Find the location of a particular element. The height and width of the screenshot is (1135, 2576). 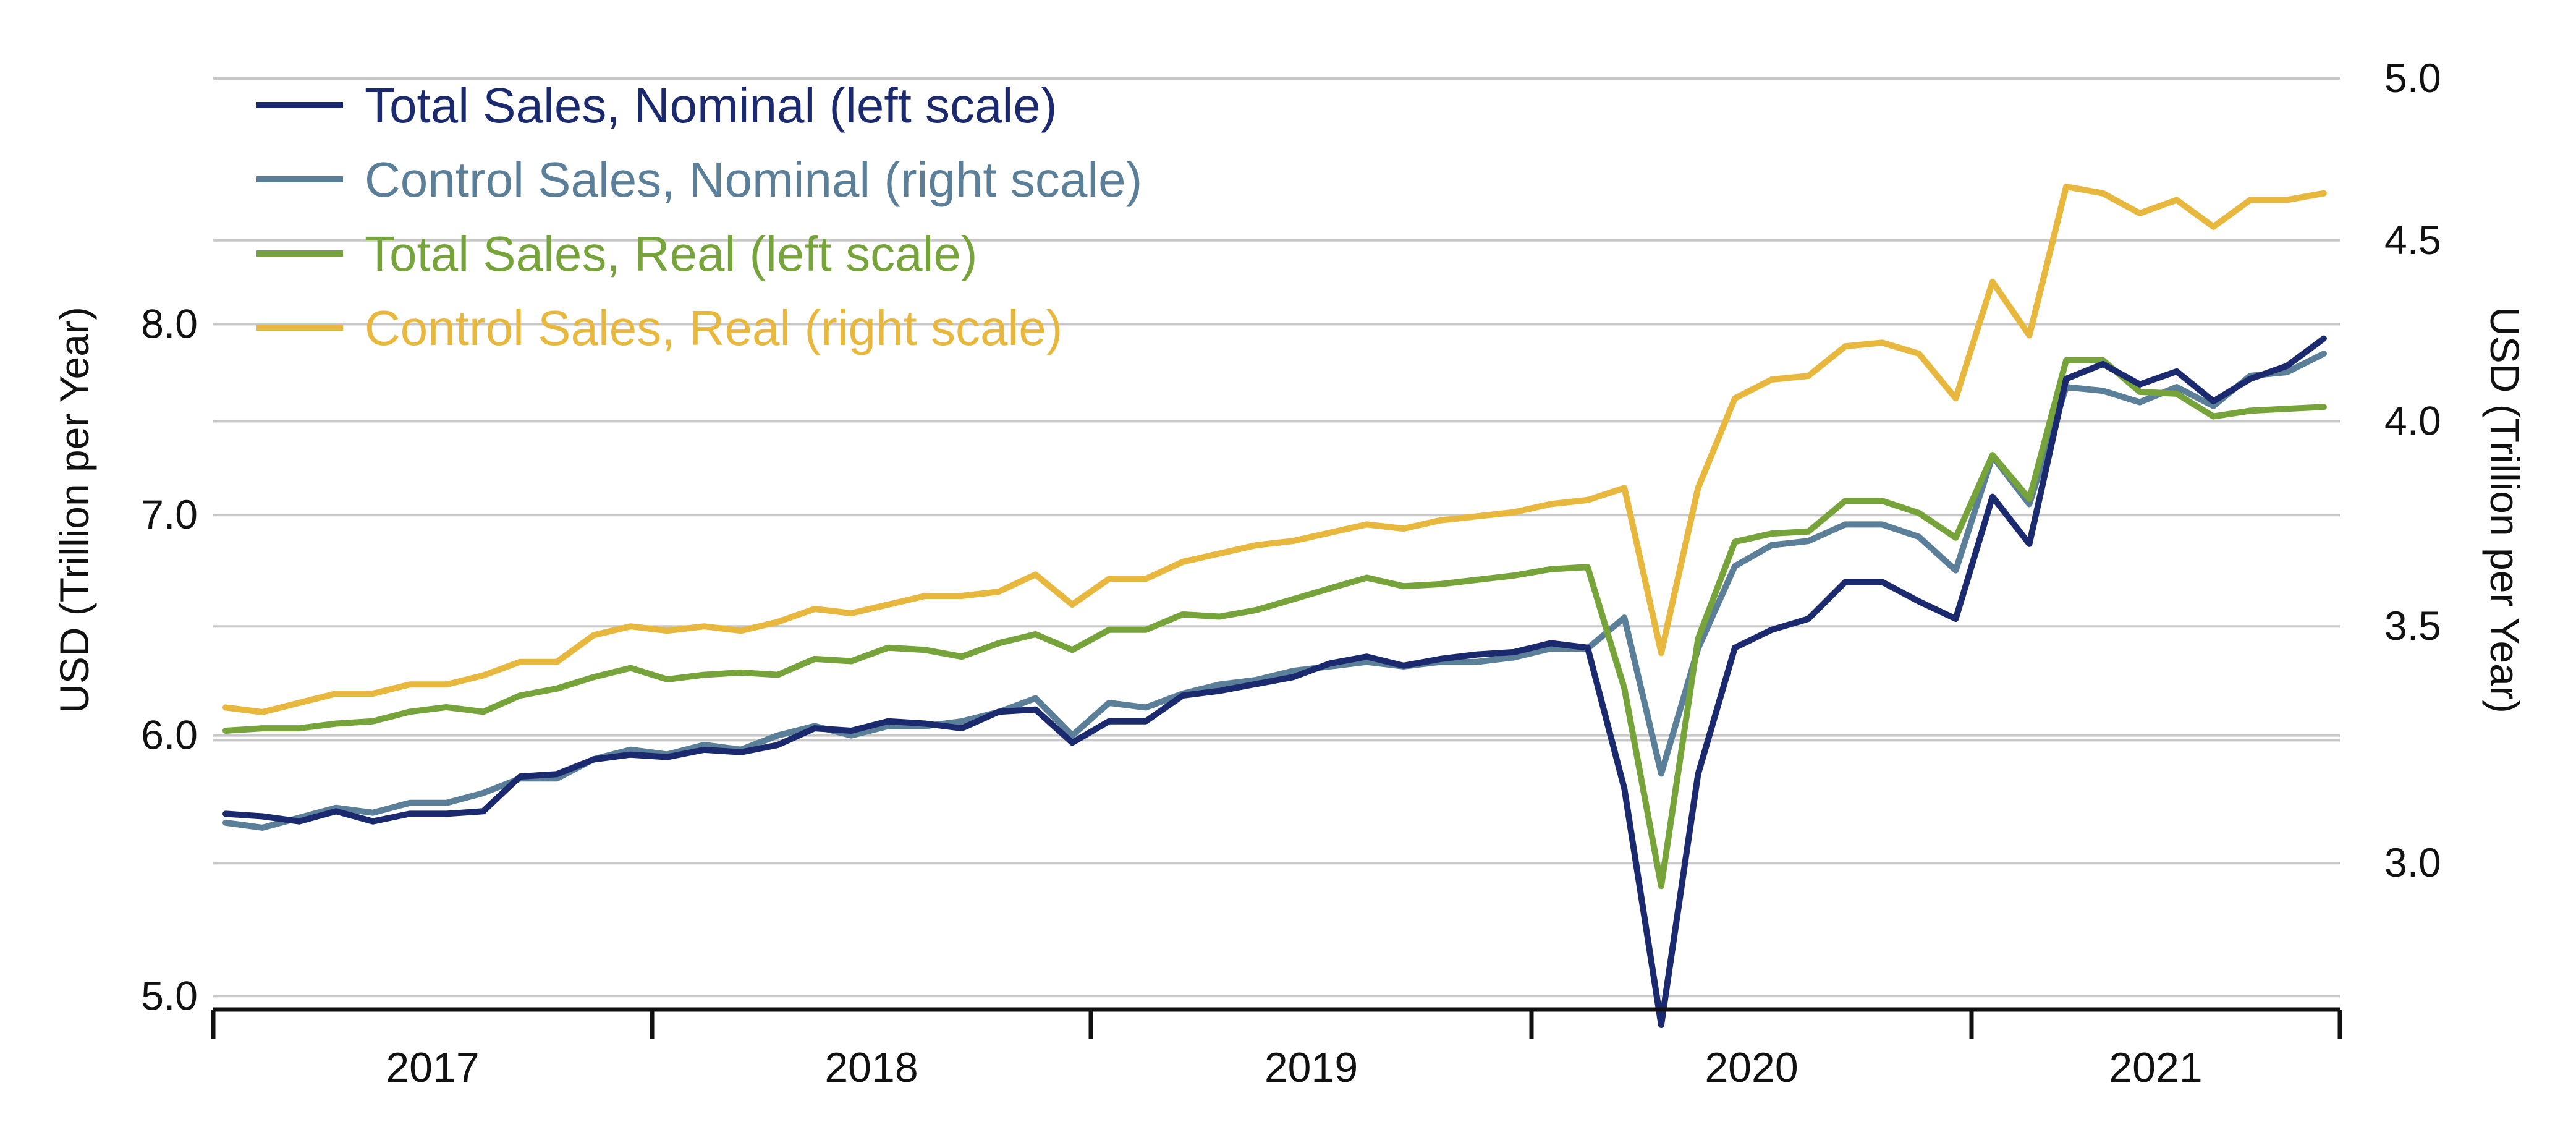

right-tick-label: 3.5 is located at coordinates (2412, 625).